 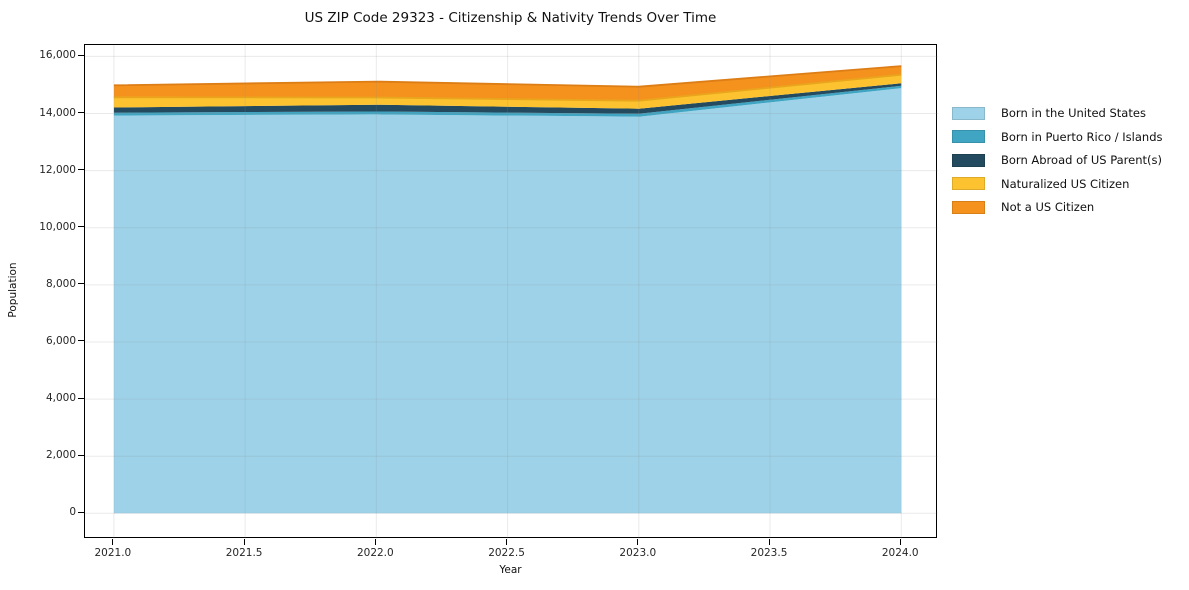 What do you see at coordinates (375, 553) in the screenshot?
I see `x-tick-label-2: 2022.0` at bounding box center [375, 553].